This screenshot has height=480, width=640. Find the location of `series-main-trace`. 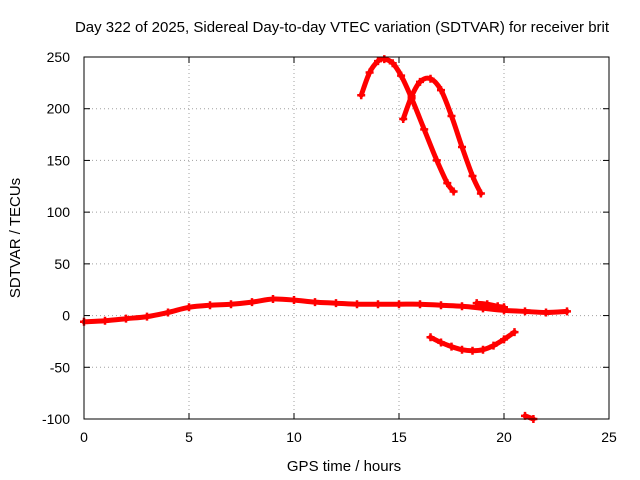

series-main-trace is located at coordinates (325, 310).